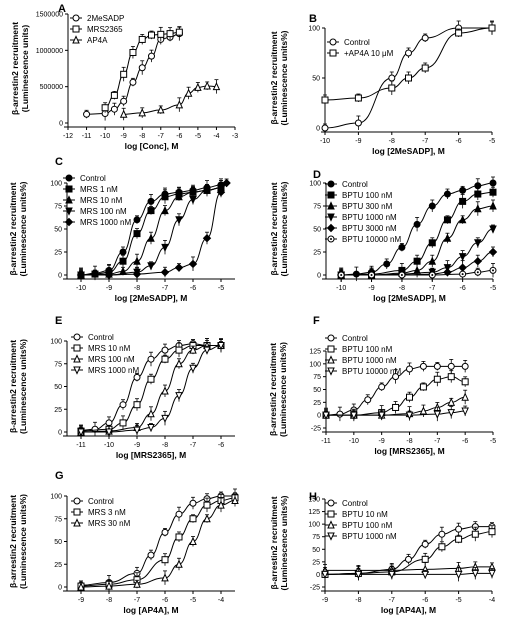  I want to click on legend: Control MRS 3 nM MRS 30 nM, so click(101, 512).